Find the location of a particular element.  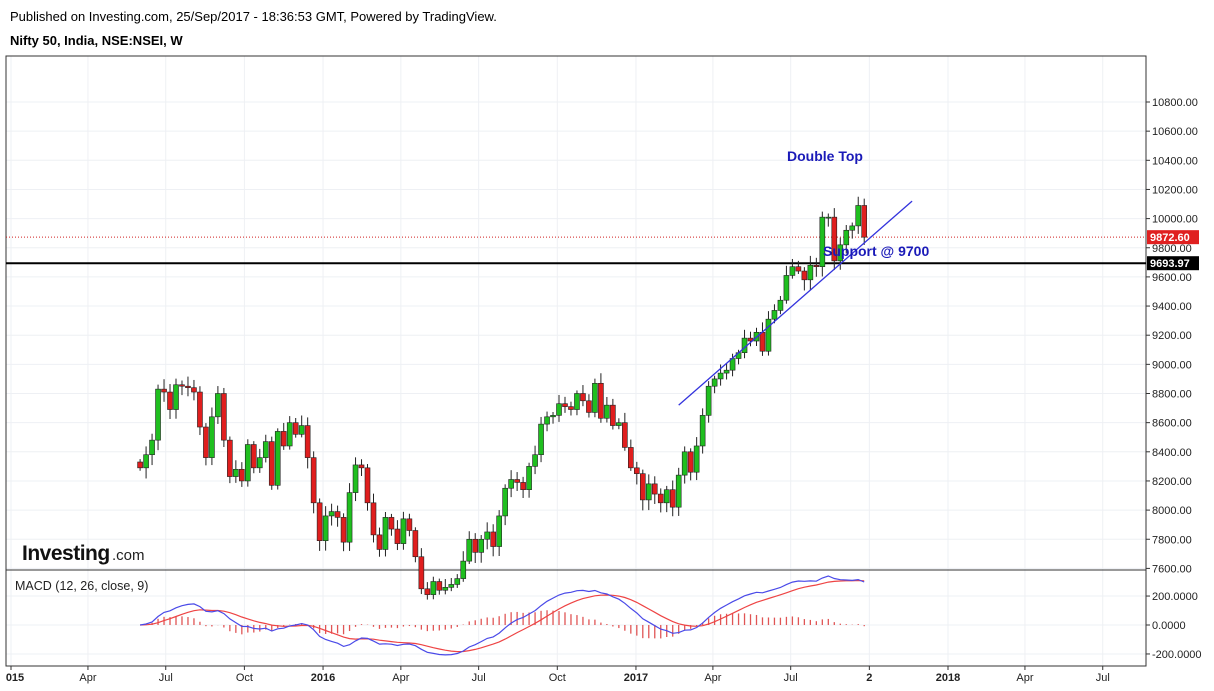

price-tick-label: 9000.00 is located at coordinates (1172, 365).